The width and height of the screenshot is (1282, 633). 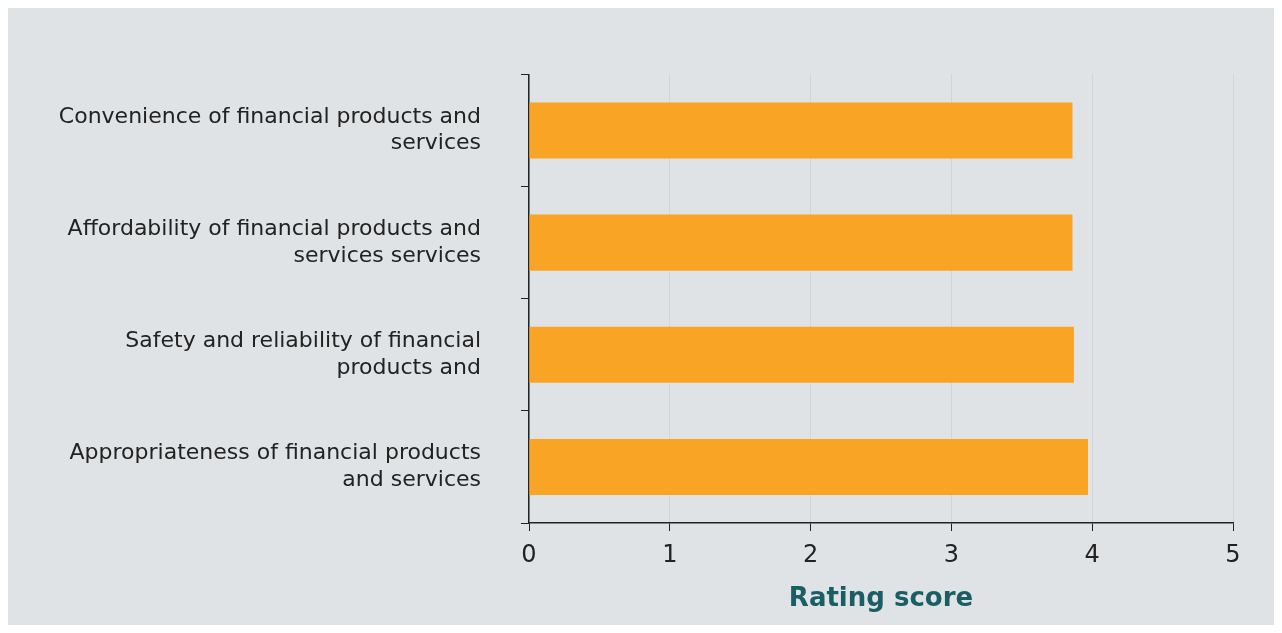 What do you see at coordinates (670, 553) in the screenshot?
I see `x-tick-label: 1` at bounding box center [670, 553].